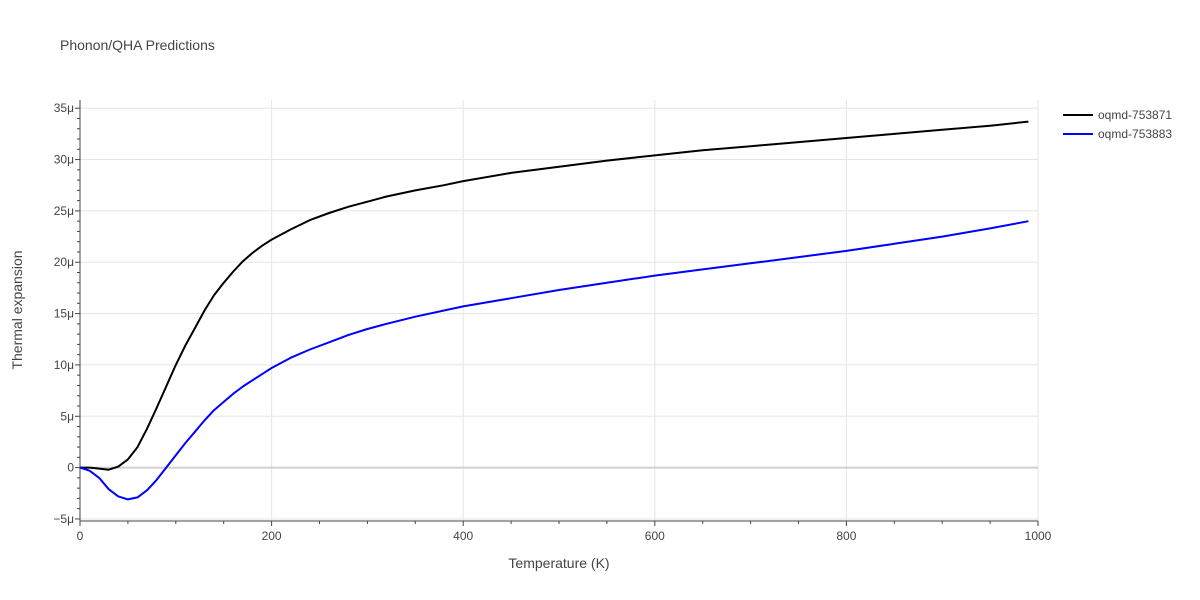  What do you see at coordinates (64, 108) in the screenshot?
I see `y-tick-label: 35μ` at bounding box center [64, 108].